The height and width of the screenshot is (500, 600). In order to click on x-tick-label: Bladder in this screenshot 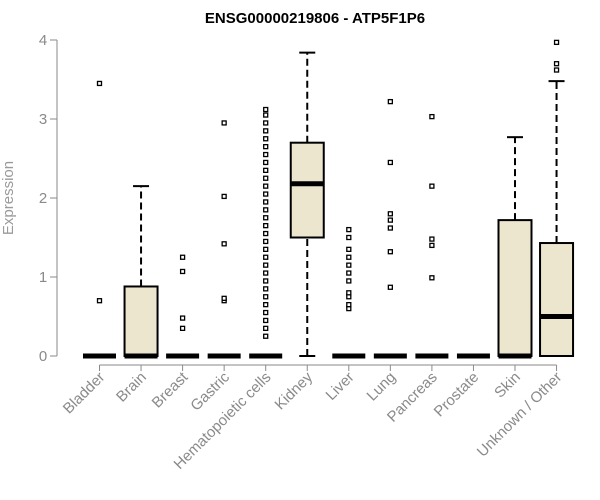, I will do `click(84, 393)`.